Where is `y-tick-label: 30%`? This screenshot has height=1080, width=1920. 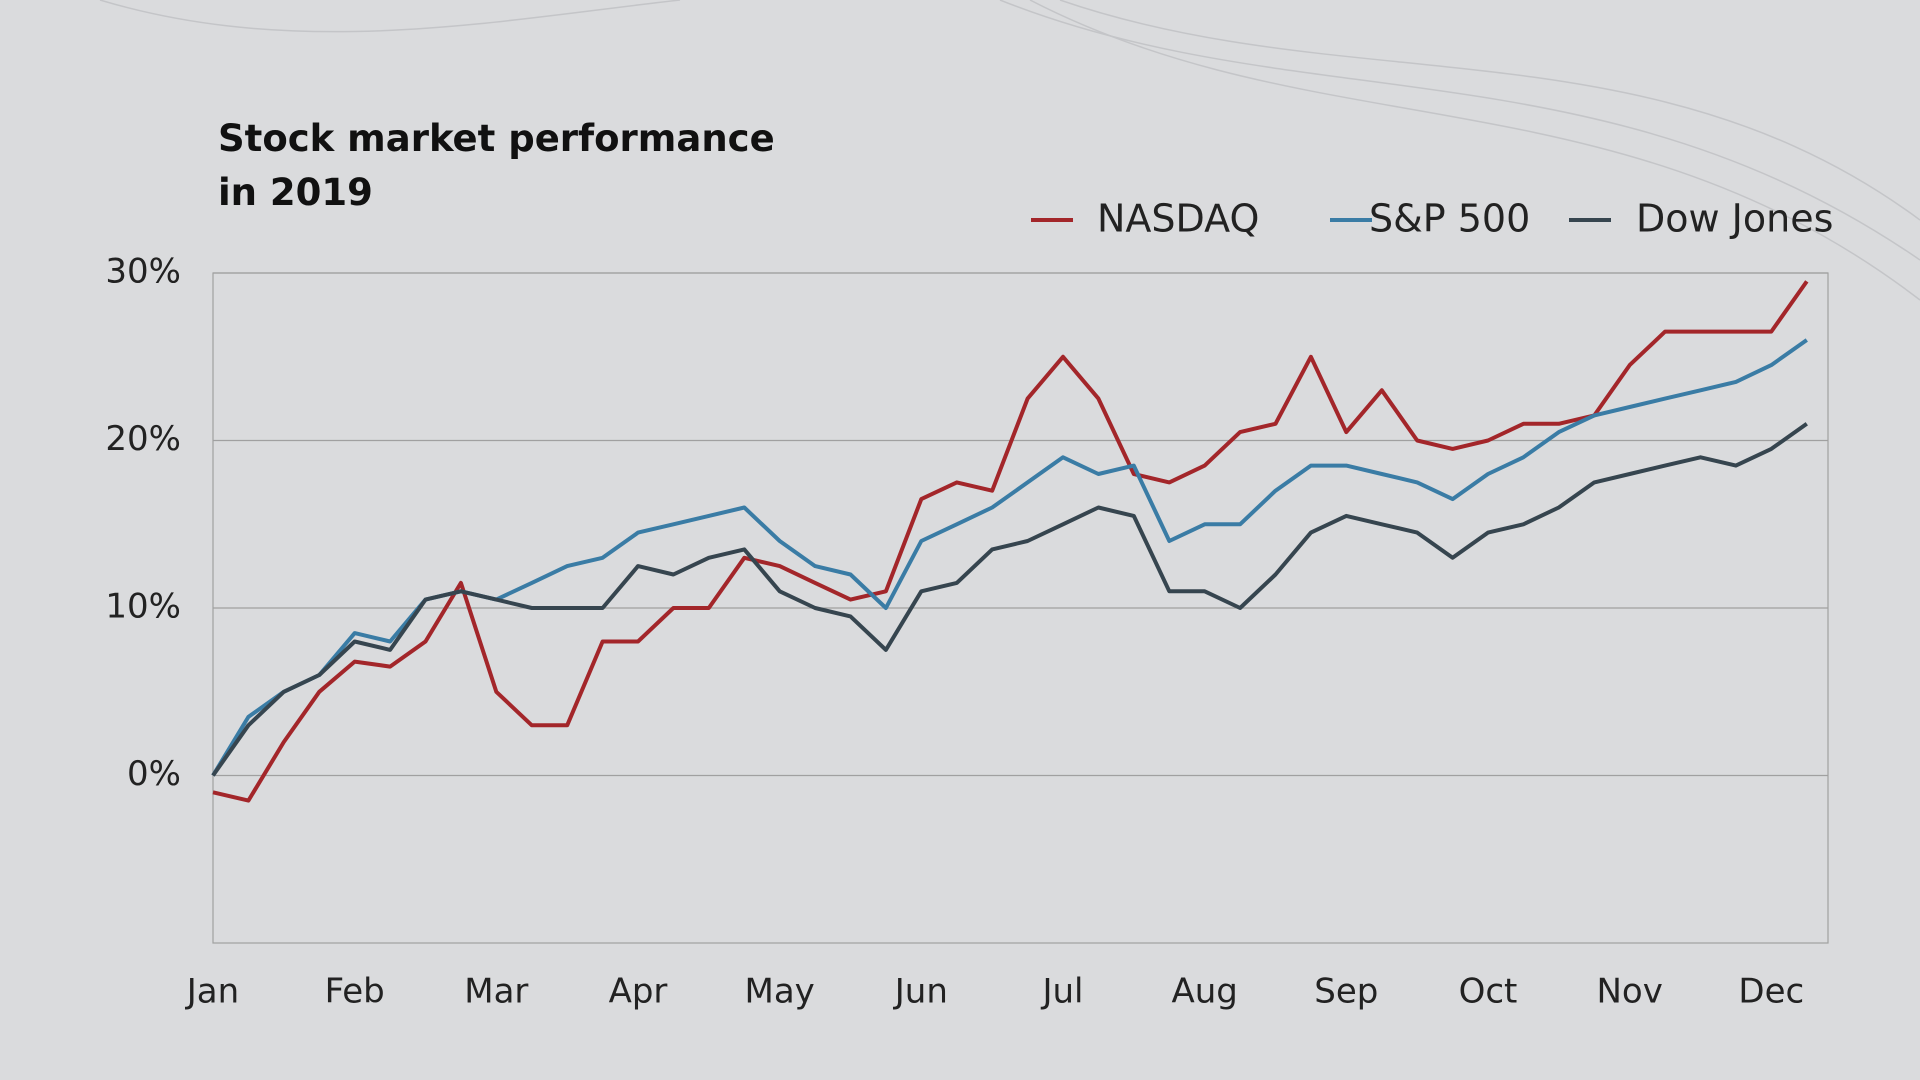 y-tick-label: 30% is located at coordinates (143, 272).